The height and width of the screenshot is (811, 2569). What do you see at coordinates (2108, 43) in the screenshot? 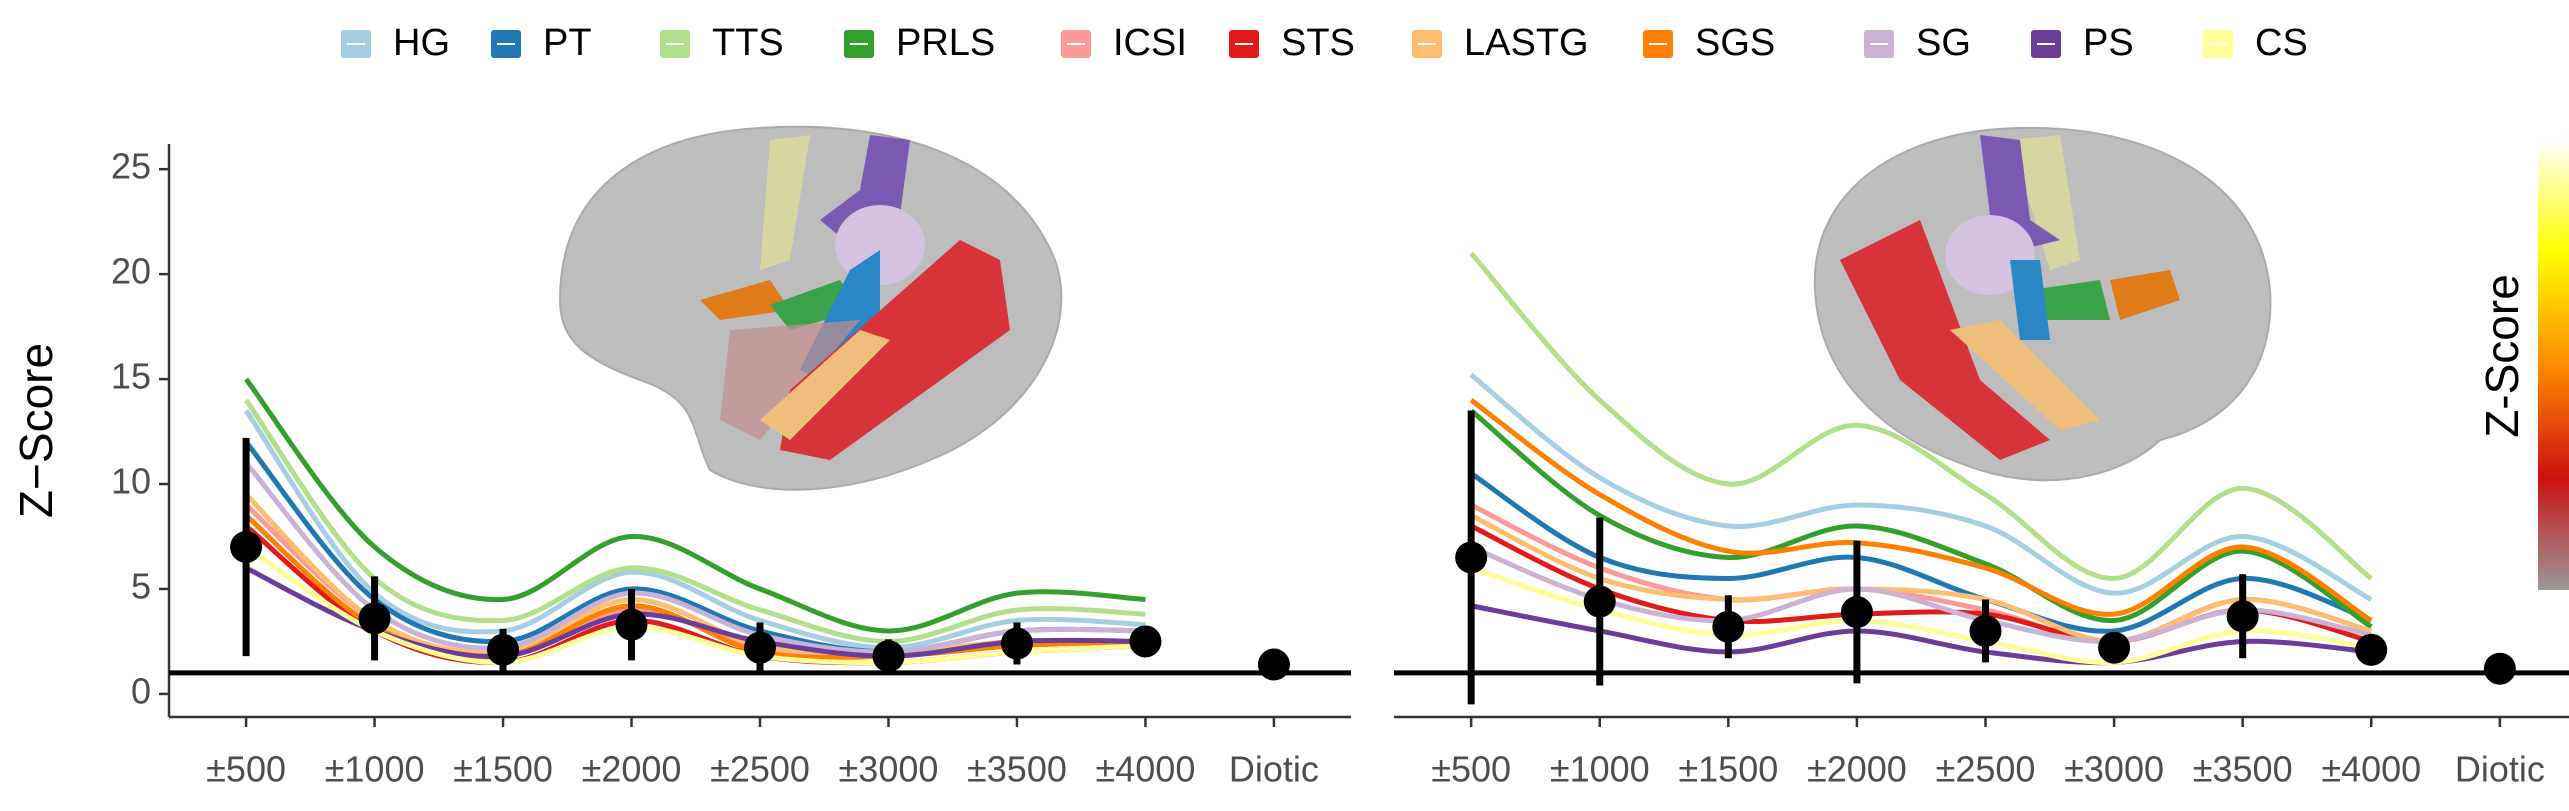
I see `legend-label: PS` at bounding box center [2108, 43].